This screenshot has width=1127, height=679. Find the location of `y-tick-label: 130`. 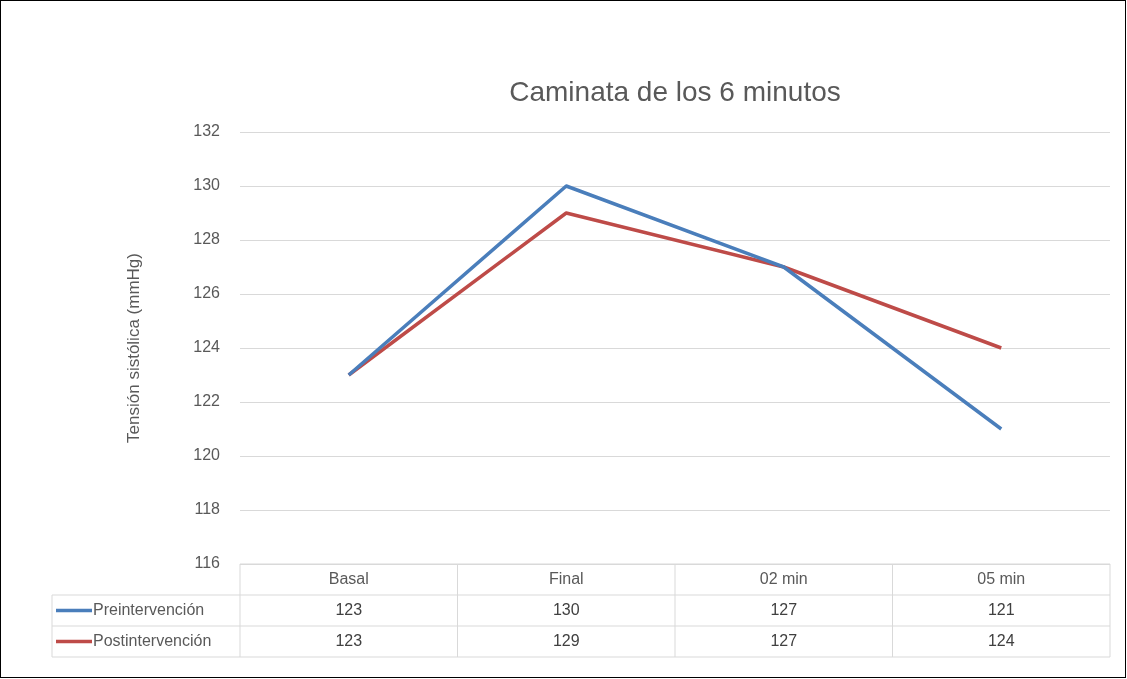

y-tick-label: 130 is located at coordinates (207, 185).